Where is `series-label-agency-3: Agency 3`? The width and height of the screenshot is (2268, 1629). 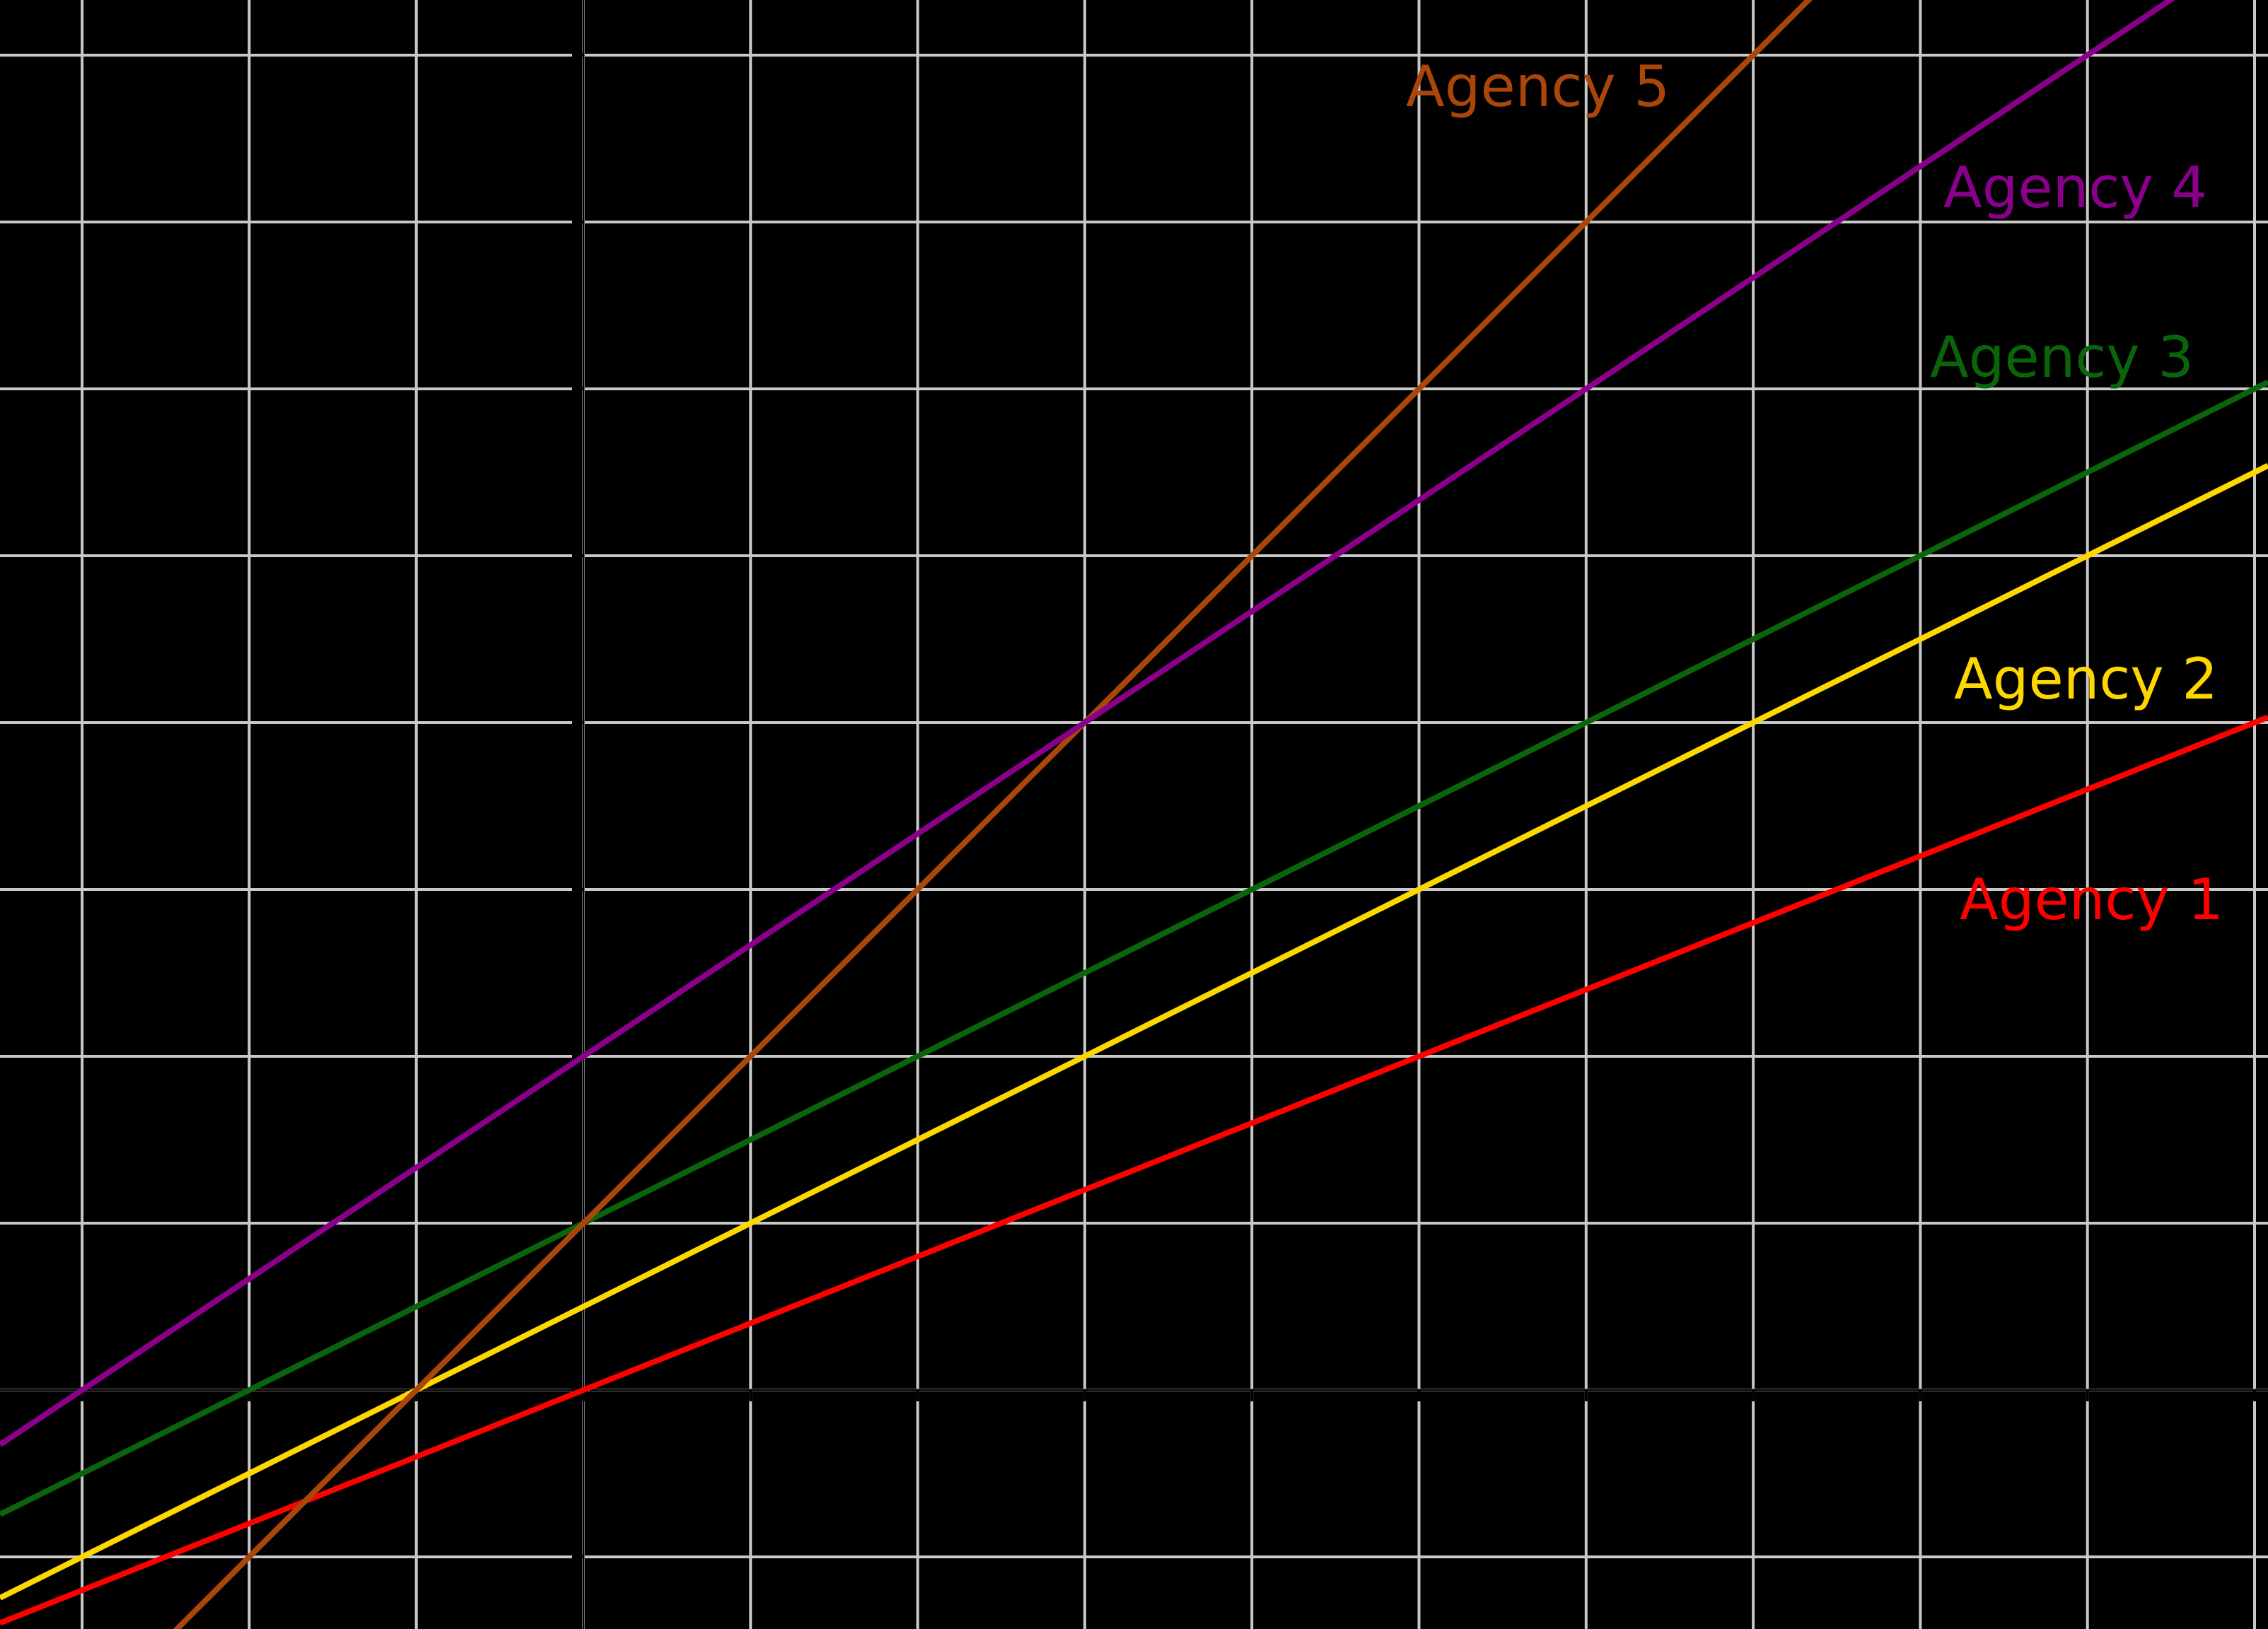
series-label-agency-3: Agency 3 is located at coordinates (2062, 357).